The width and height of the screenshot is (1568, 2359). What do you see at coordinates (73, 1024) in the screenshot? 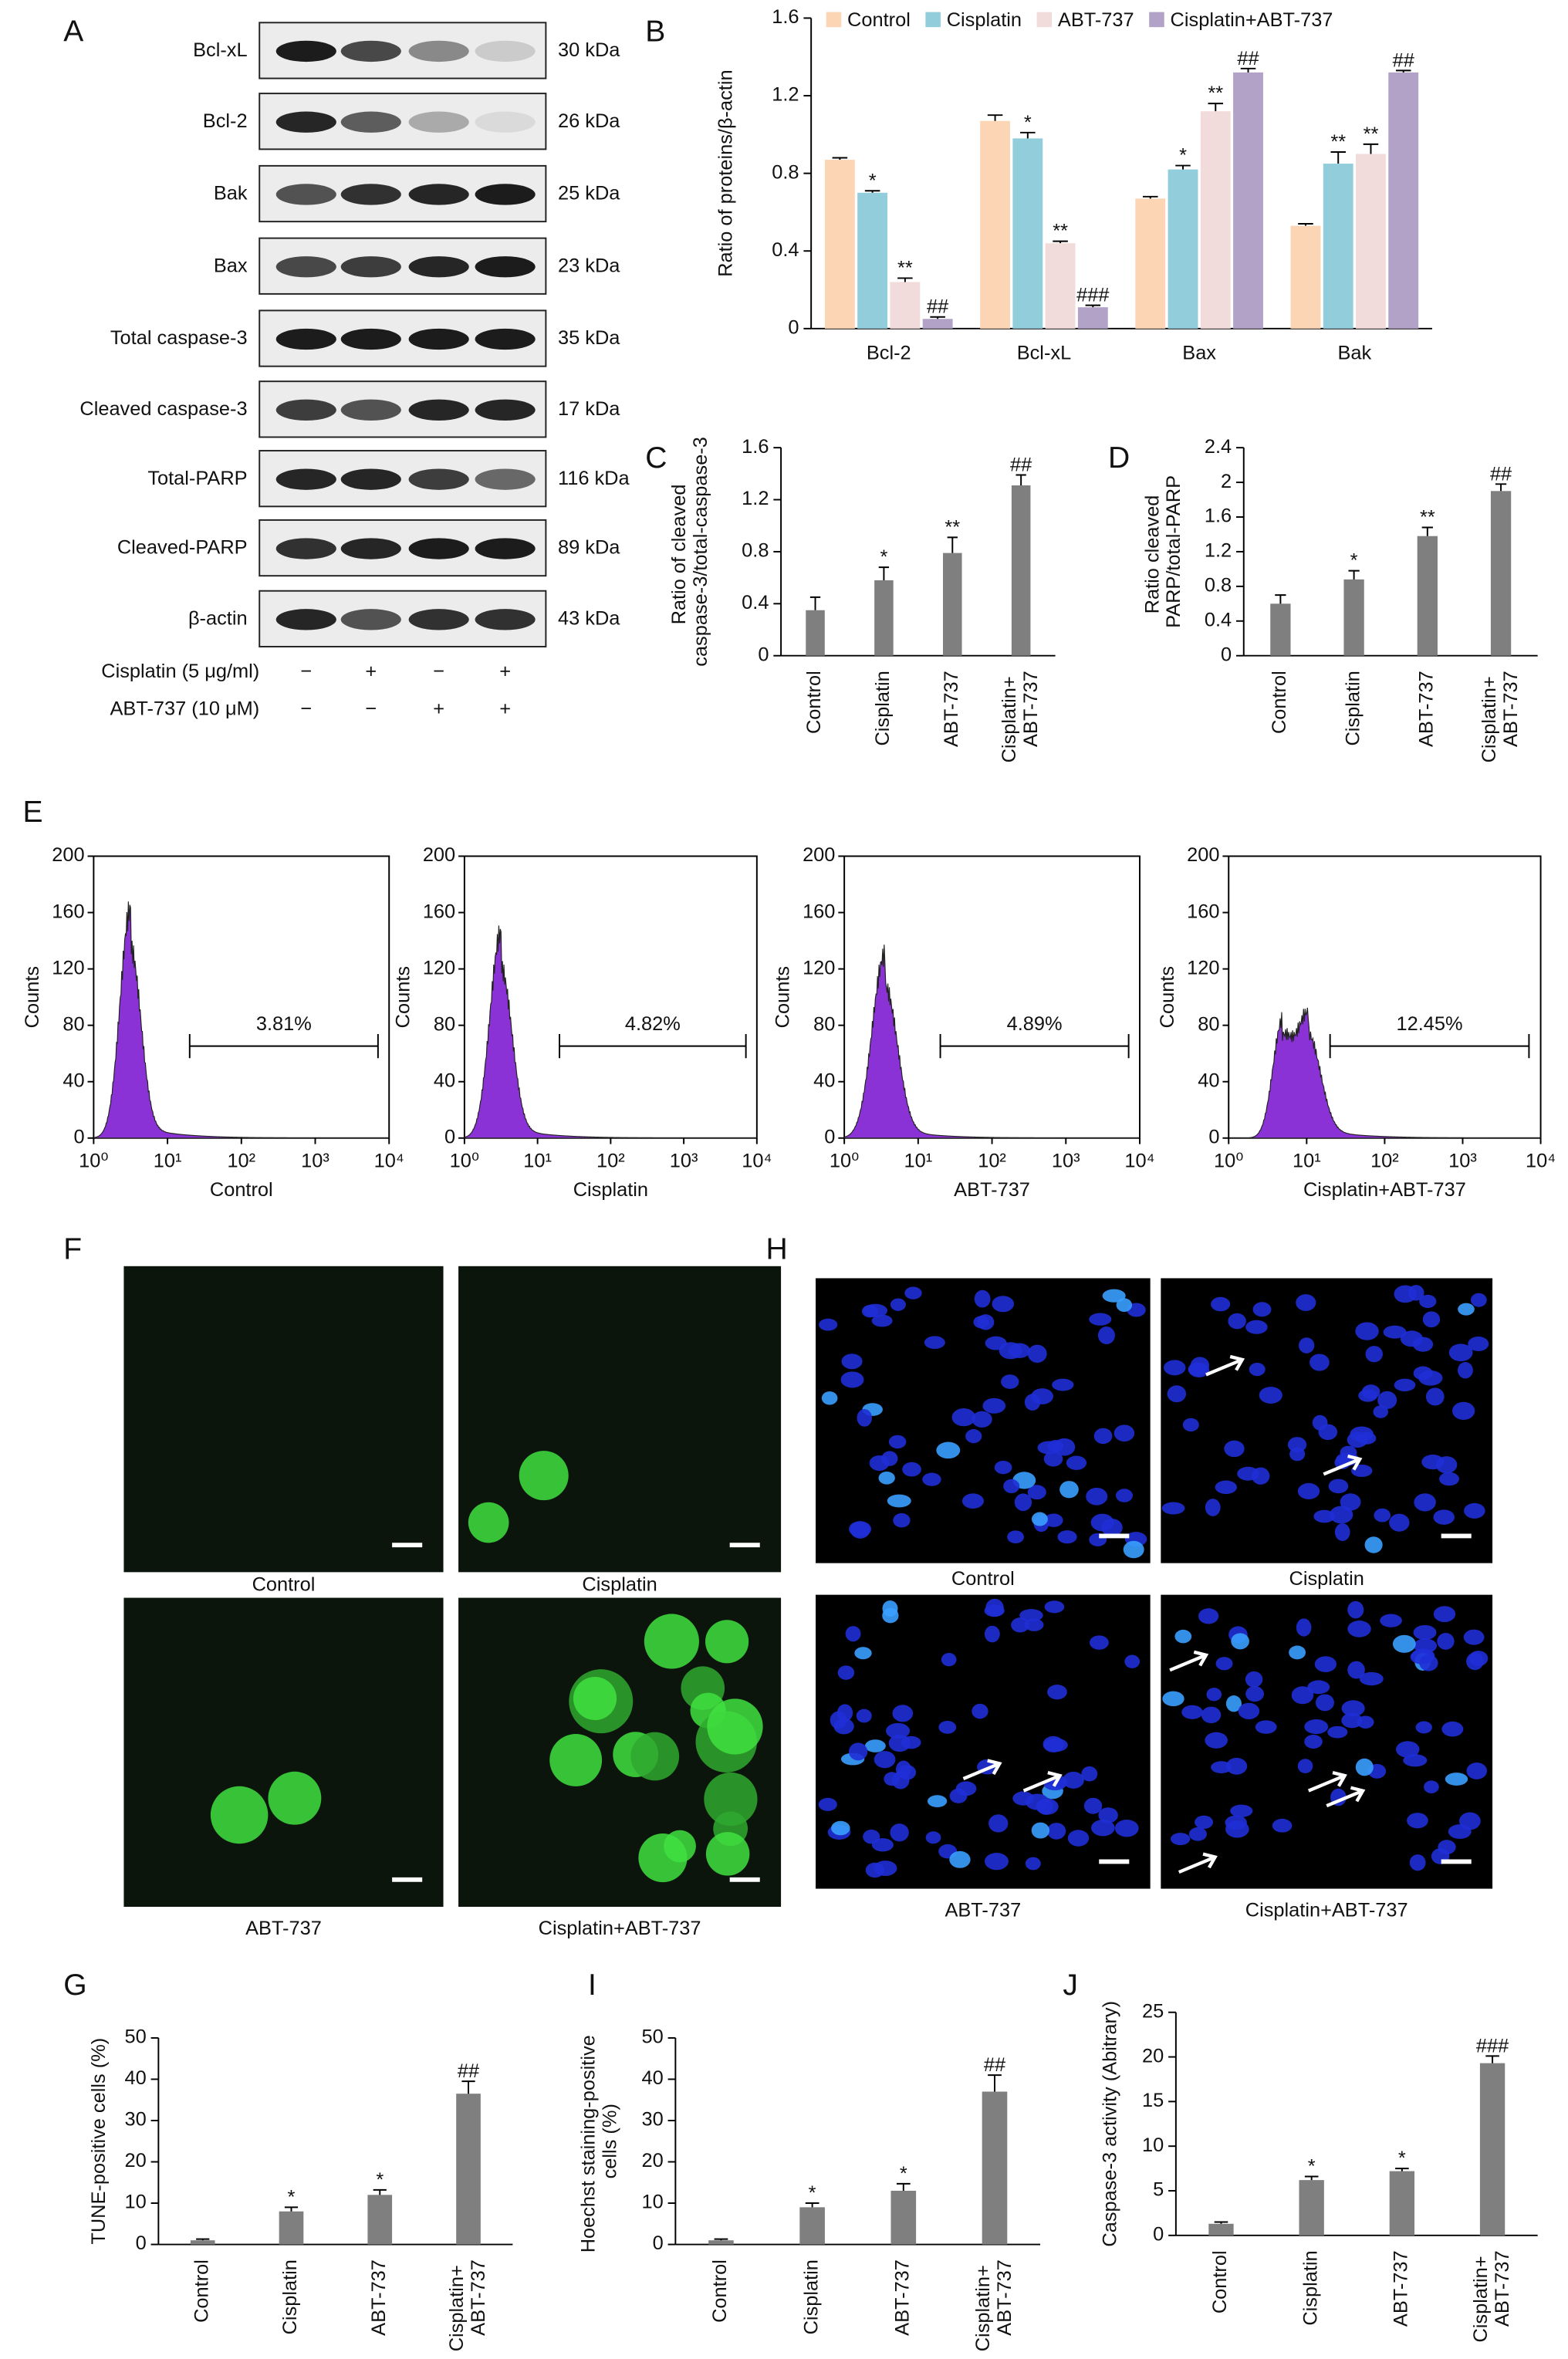
I see `y-tick-label: 80` at bounding box center [73, 1024].